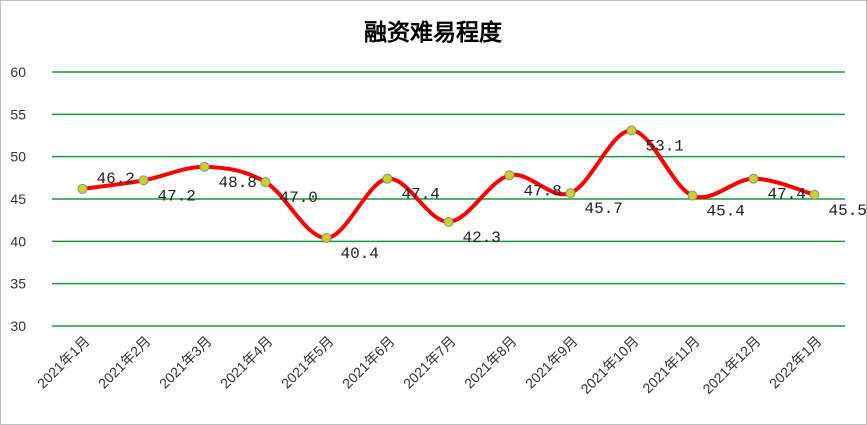 The height and width of the screenshot is (425, 867). Describe the element at coordinates (18, 199) in the screenshot. I see `y-tick-label: 45` at that location.